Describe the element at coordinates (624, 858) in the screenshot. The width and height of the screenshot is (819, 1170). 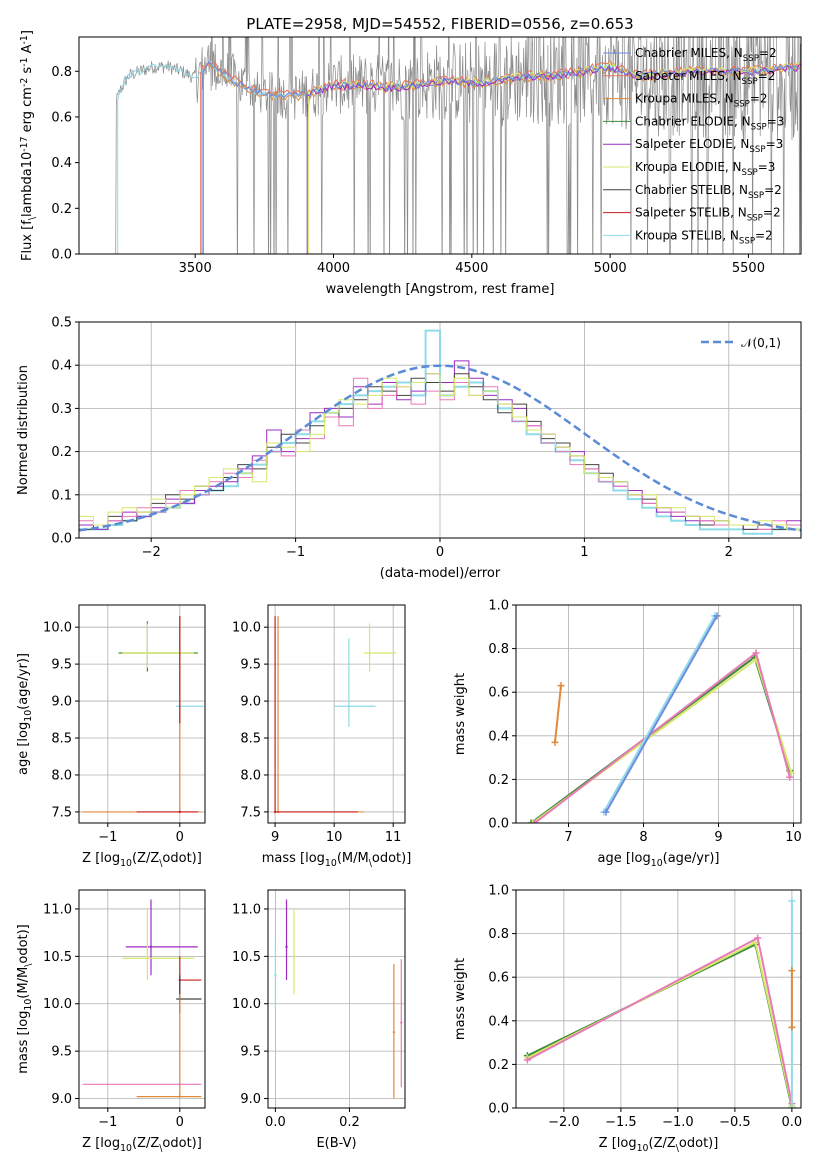
I see `label-fragment: age [log` at that location.